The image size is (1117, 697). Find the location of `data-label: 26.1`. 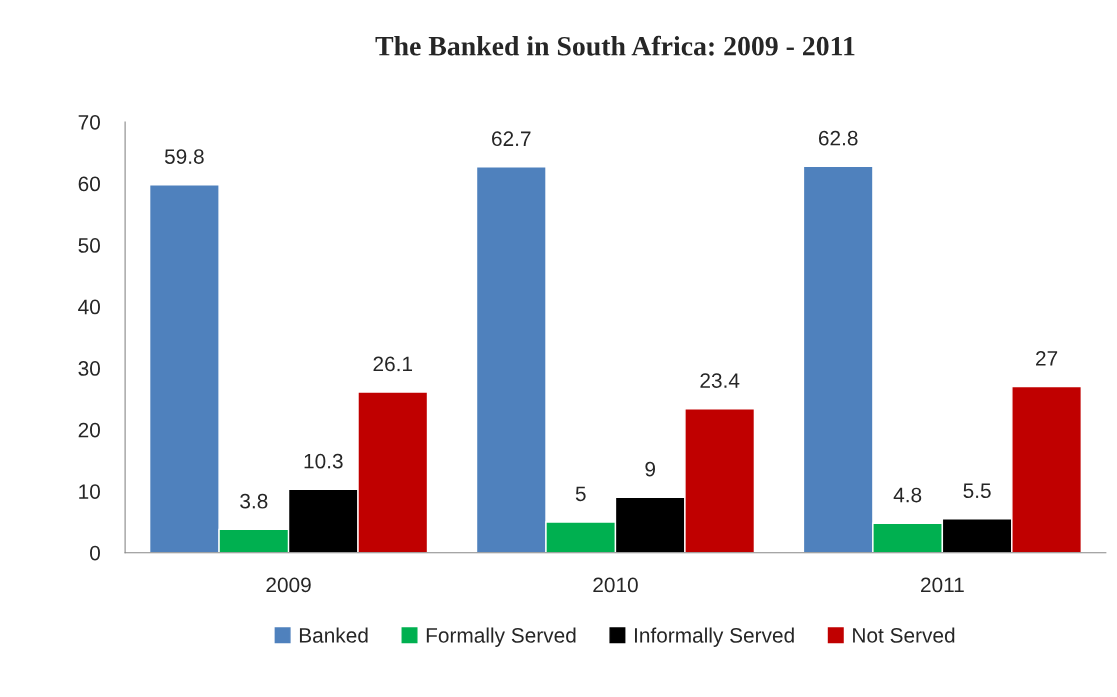

data-label: 26.1 is located at coordinates (393, 364).